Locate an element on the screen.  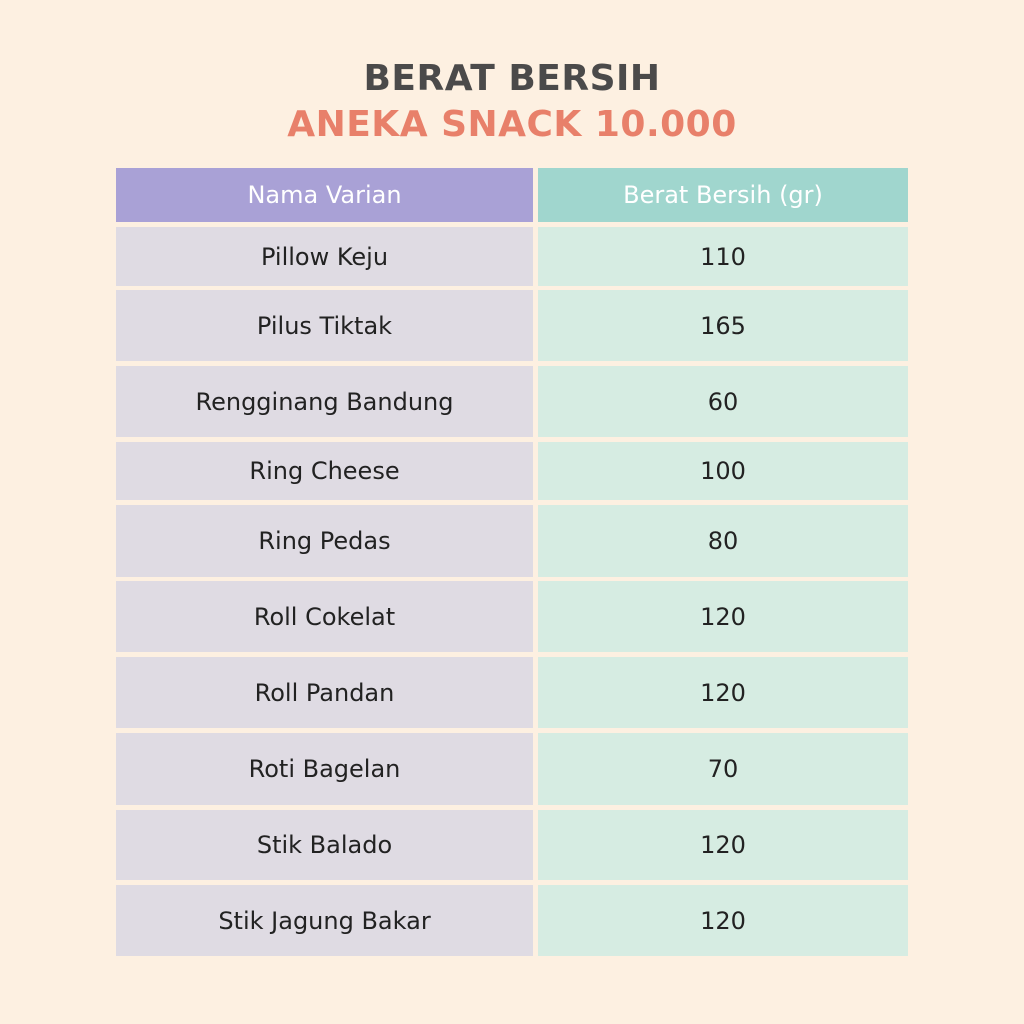
net-weight-cell: 165 is located at coordinates (723, 325).